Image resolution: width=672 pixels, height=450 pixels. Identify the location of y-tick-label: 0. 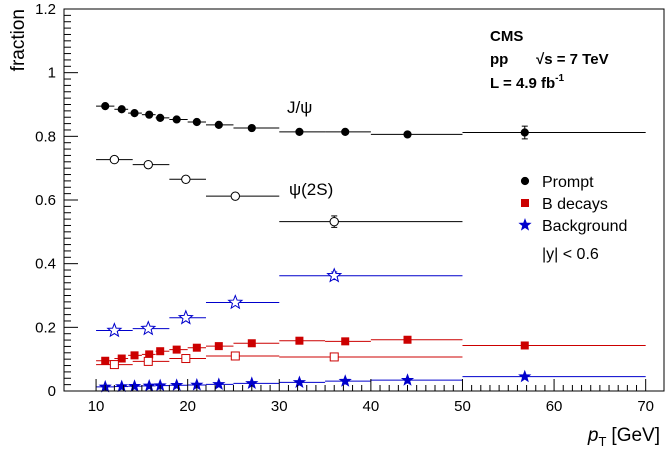
(52, 391).